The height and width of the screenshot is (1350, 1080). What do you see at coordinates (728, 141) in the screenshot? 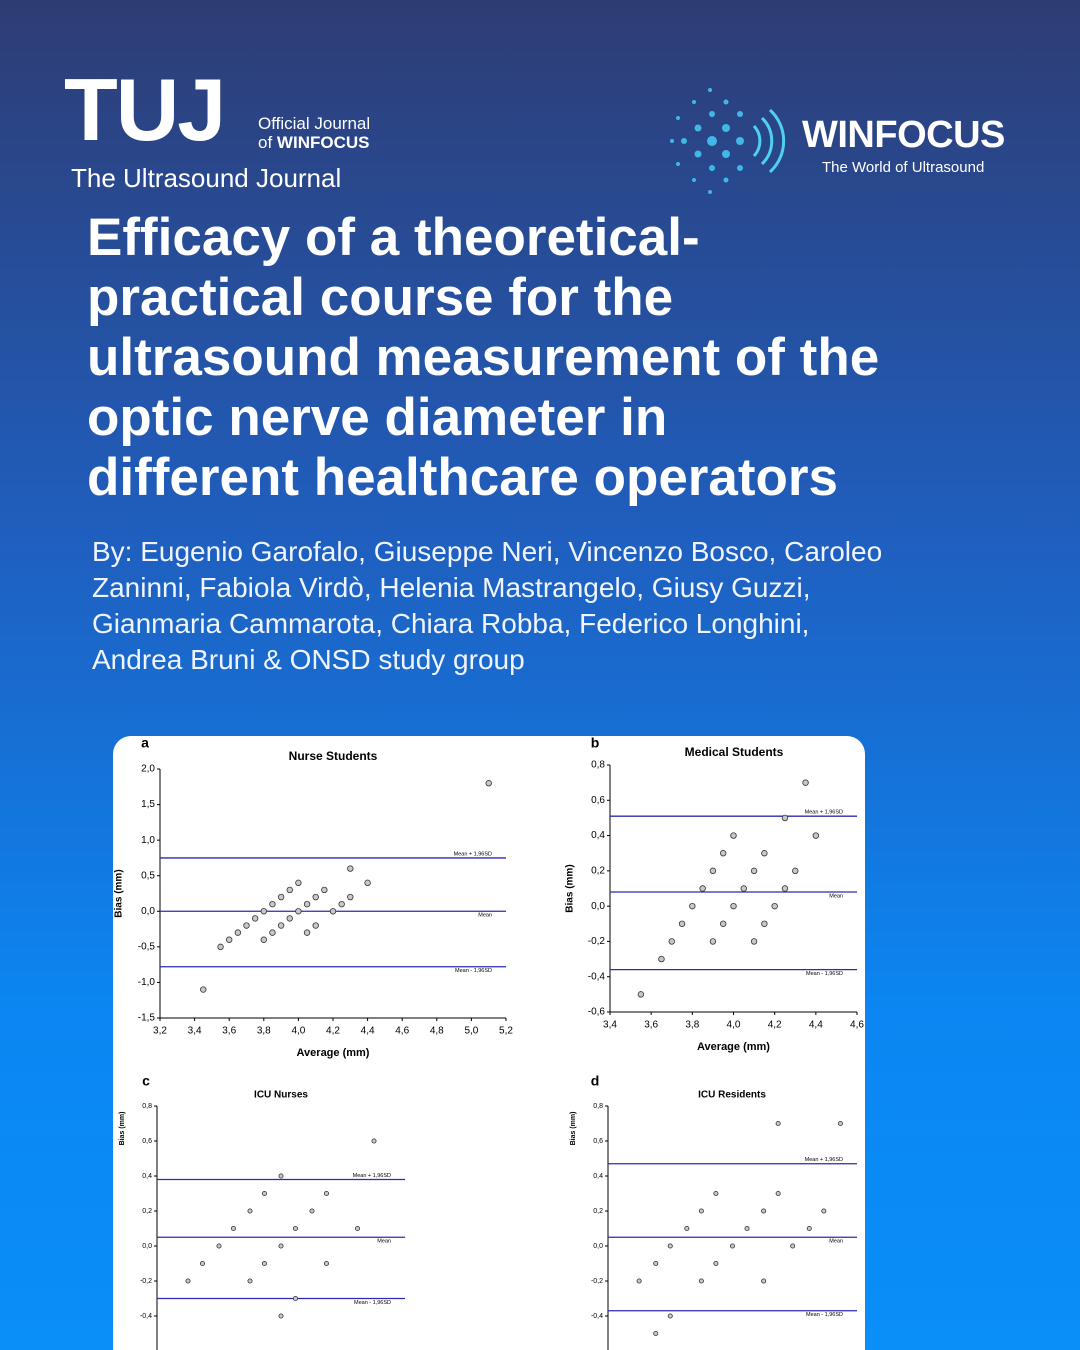
I see `society-logo-mark` at bounding box center [728, 141].